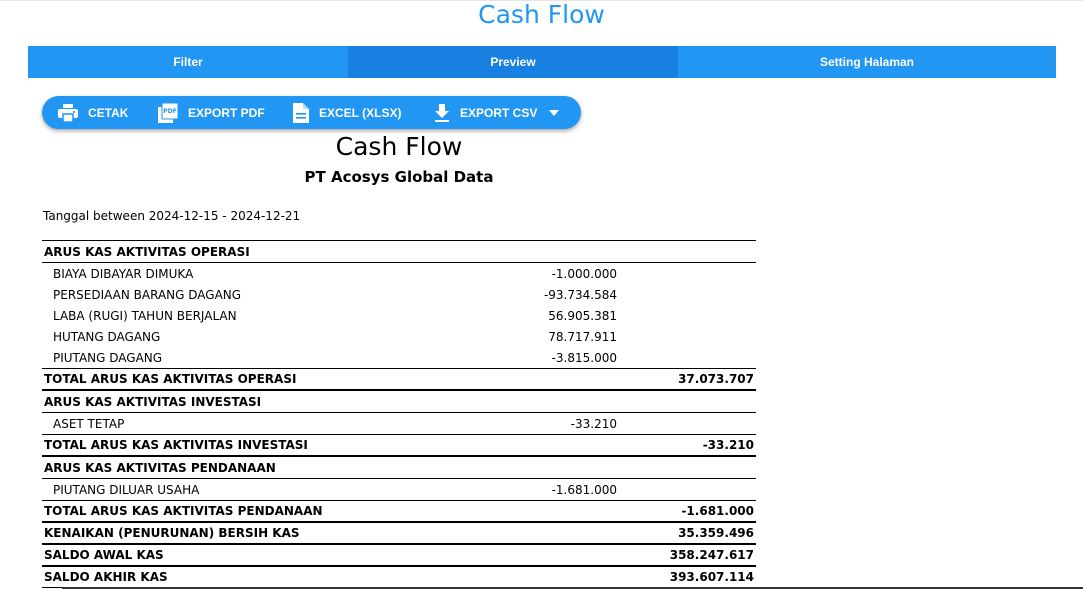 This screenshot has height=590, width=1083. What do you see at coordinates (170, 379) in the screenshot?
I see `total-label: TOTAL ARUS KAS AKTIVITAS OPERASI` at bounding box center [170, 379].